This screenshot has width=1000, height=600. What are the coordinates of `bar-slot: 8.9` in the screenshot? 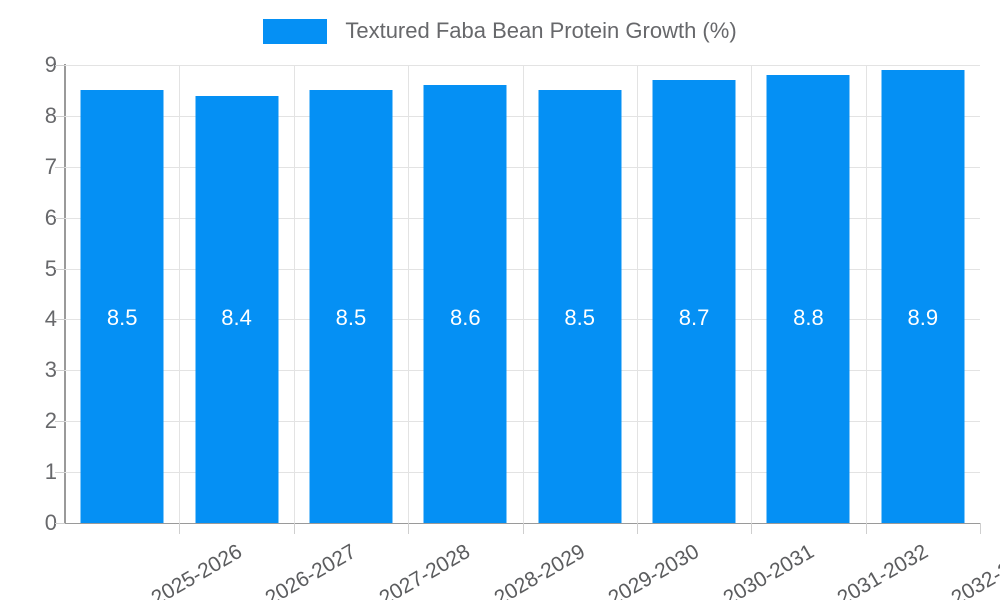 It's located at (923, 294).